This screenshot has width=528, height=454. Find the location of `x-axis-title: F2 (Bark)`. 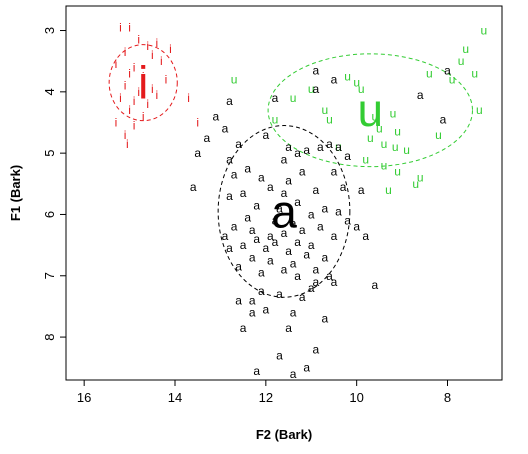

x-axis-title: F2 (Bark) is located at coordinates (284, 434).